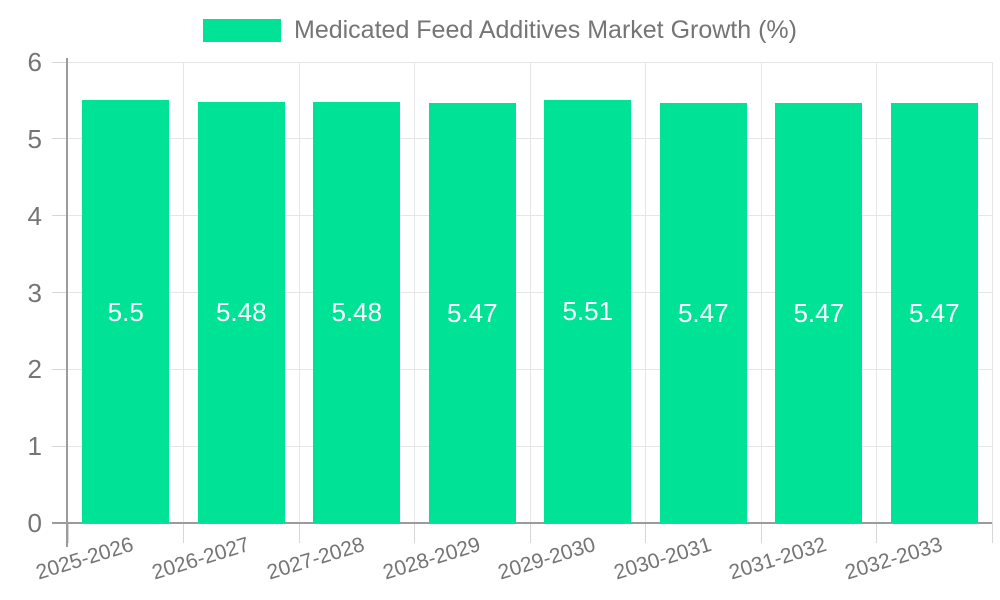  I want to click on y-tick-label: 0, so click(34, 523).